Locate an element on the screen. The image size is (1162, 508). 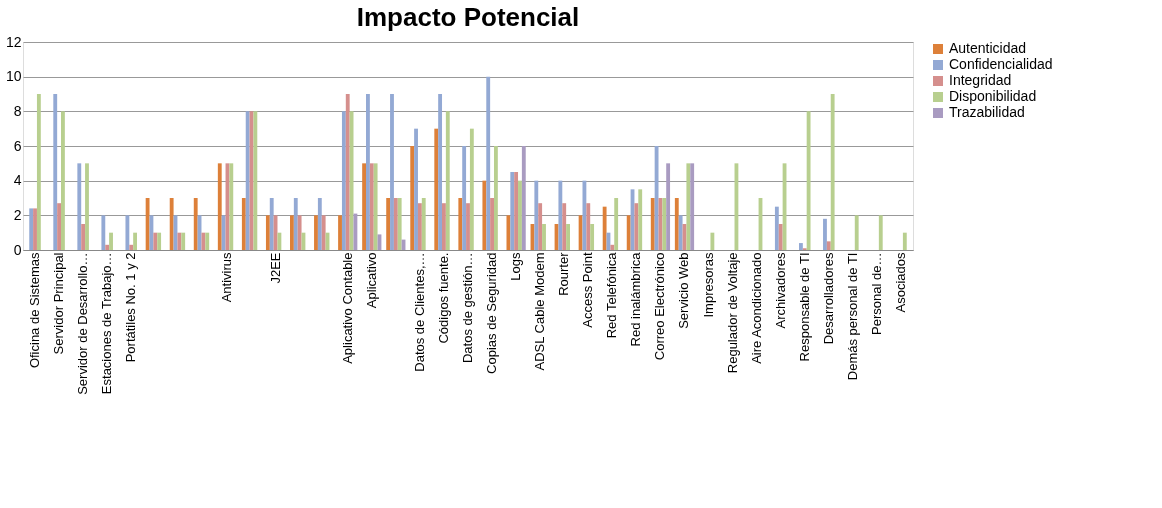
y-tick-label: 0 is located at coordinates (17, 249).